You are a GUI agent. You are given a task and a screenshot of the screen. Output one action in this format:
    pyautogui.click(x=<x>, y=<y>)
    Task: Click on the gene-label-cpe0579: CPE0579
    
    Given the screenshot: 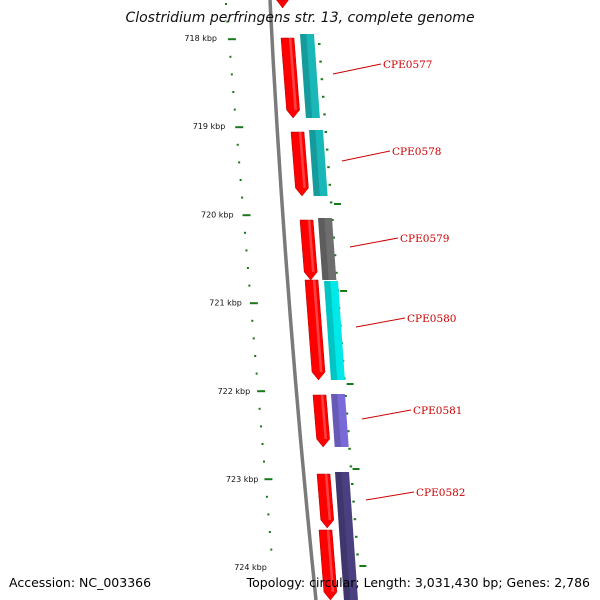 What is the action you would take?
    pyautogui.click(x=425, y=239)
    